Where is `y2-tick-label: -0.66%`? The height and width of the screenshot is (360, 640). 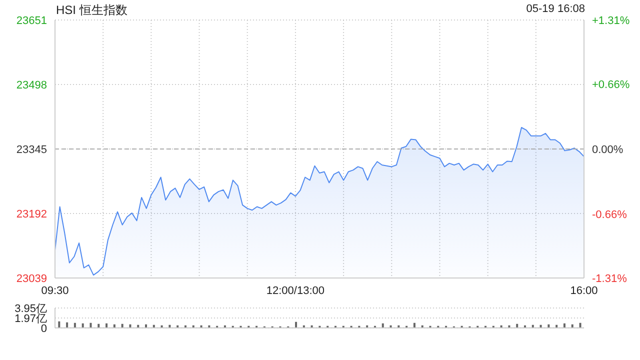 y2-tick-label: -0.66% is located at coordinates (610, 214).